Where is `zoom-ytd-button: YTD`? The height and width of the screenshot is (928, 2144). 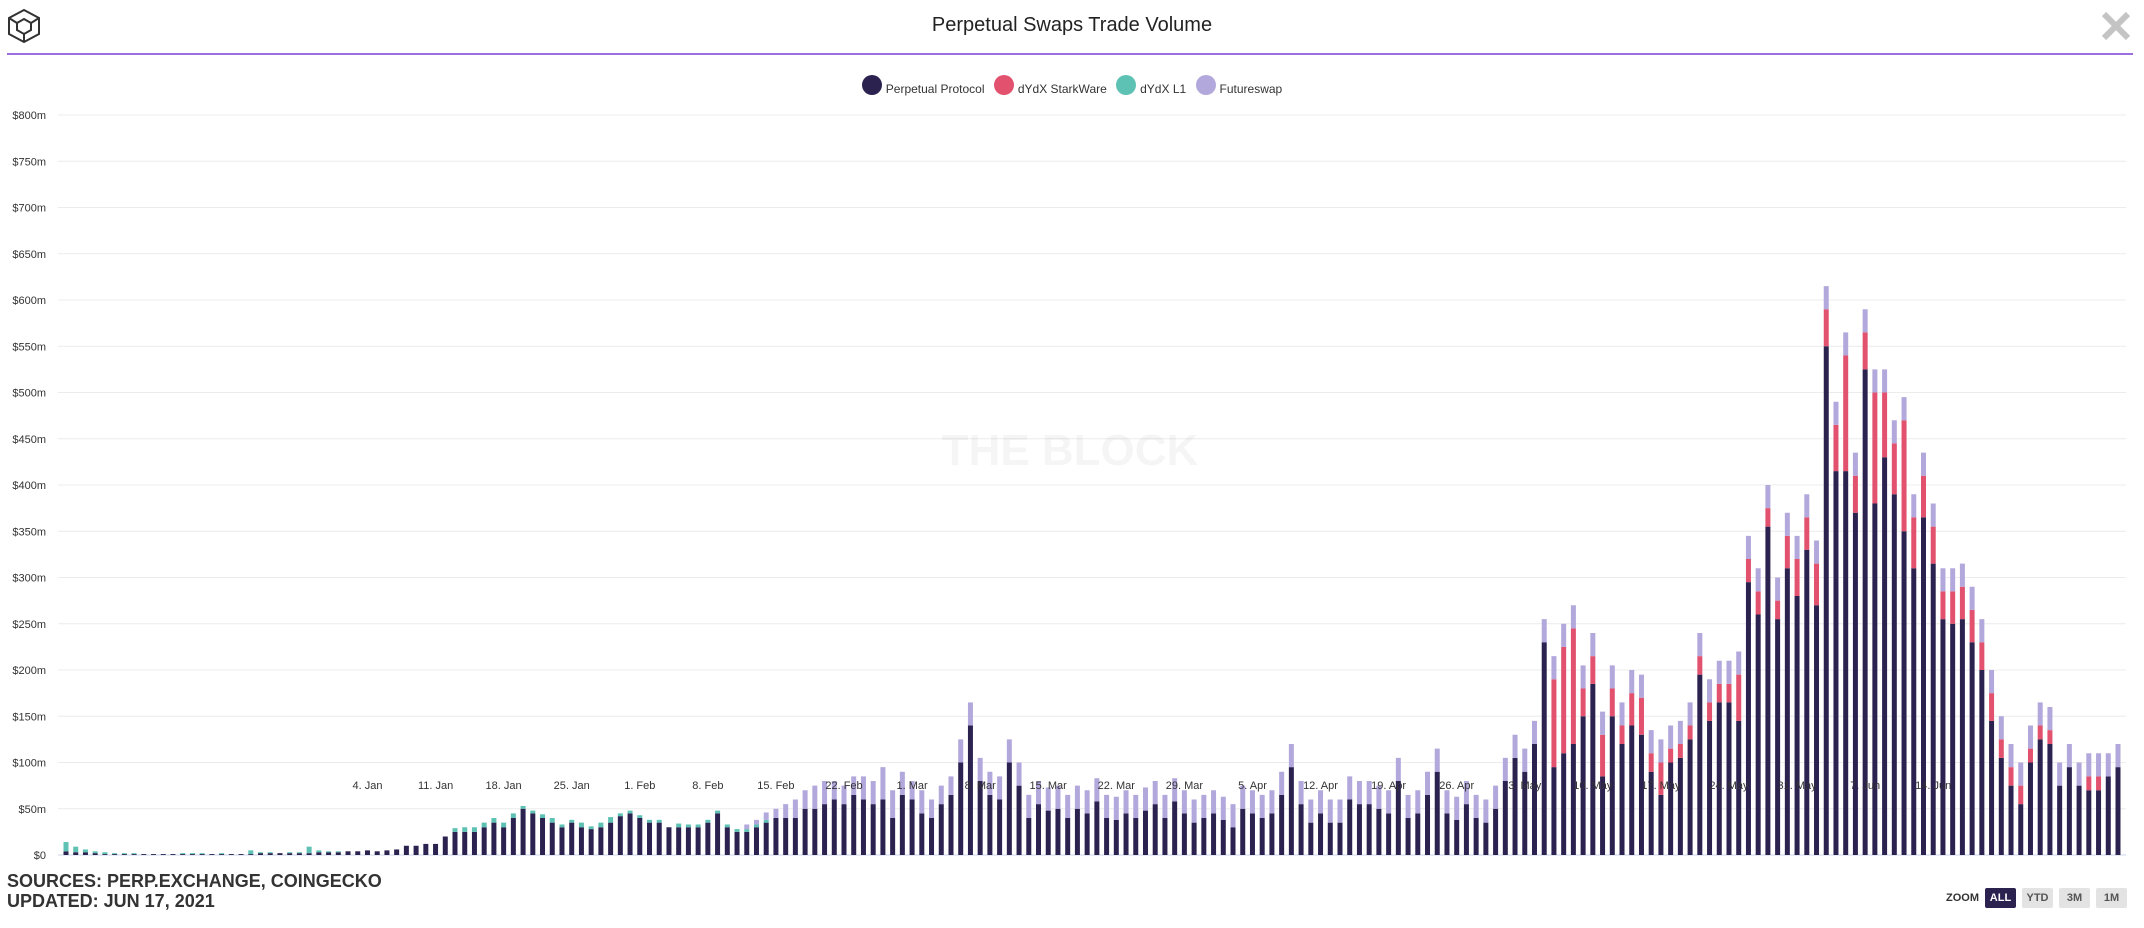
zoom-ytd-button: YTD is located at coordinates (2037, 898).